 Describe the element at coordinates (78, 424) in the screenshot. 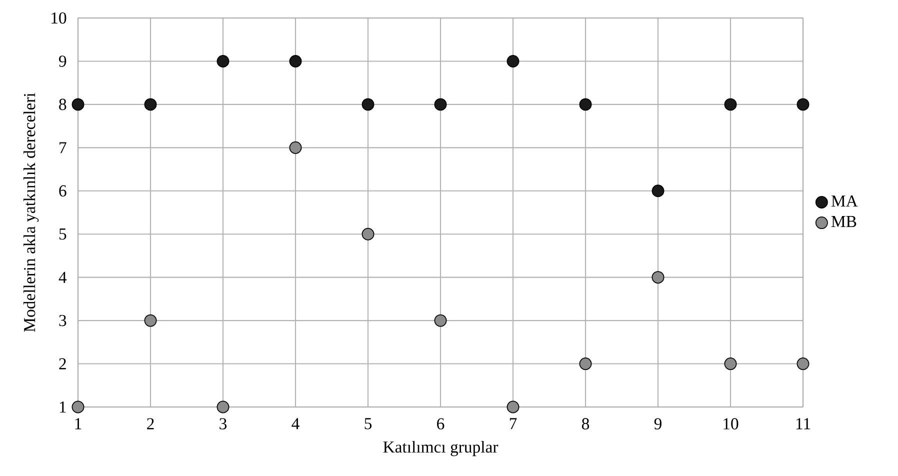

I see `x-tick-label: 1` at that location.